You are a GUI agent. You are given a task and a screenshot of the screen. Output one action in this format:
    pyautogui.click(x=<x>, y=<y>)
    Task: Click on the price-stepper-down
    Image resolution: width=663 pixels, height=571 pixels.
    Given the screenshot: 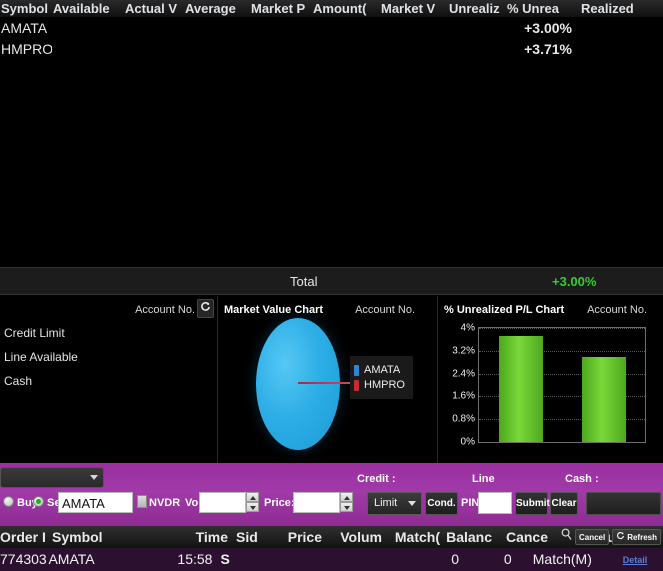 What is the action you would take?
    pyautogui.click(x=346, y=507)
    